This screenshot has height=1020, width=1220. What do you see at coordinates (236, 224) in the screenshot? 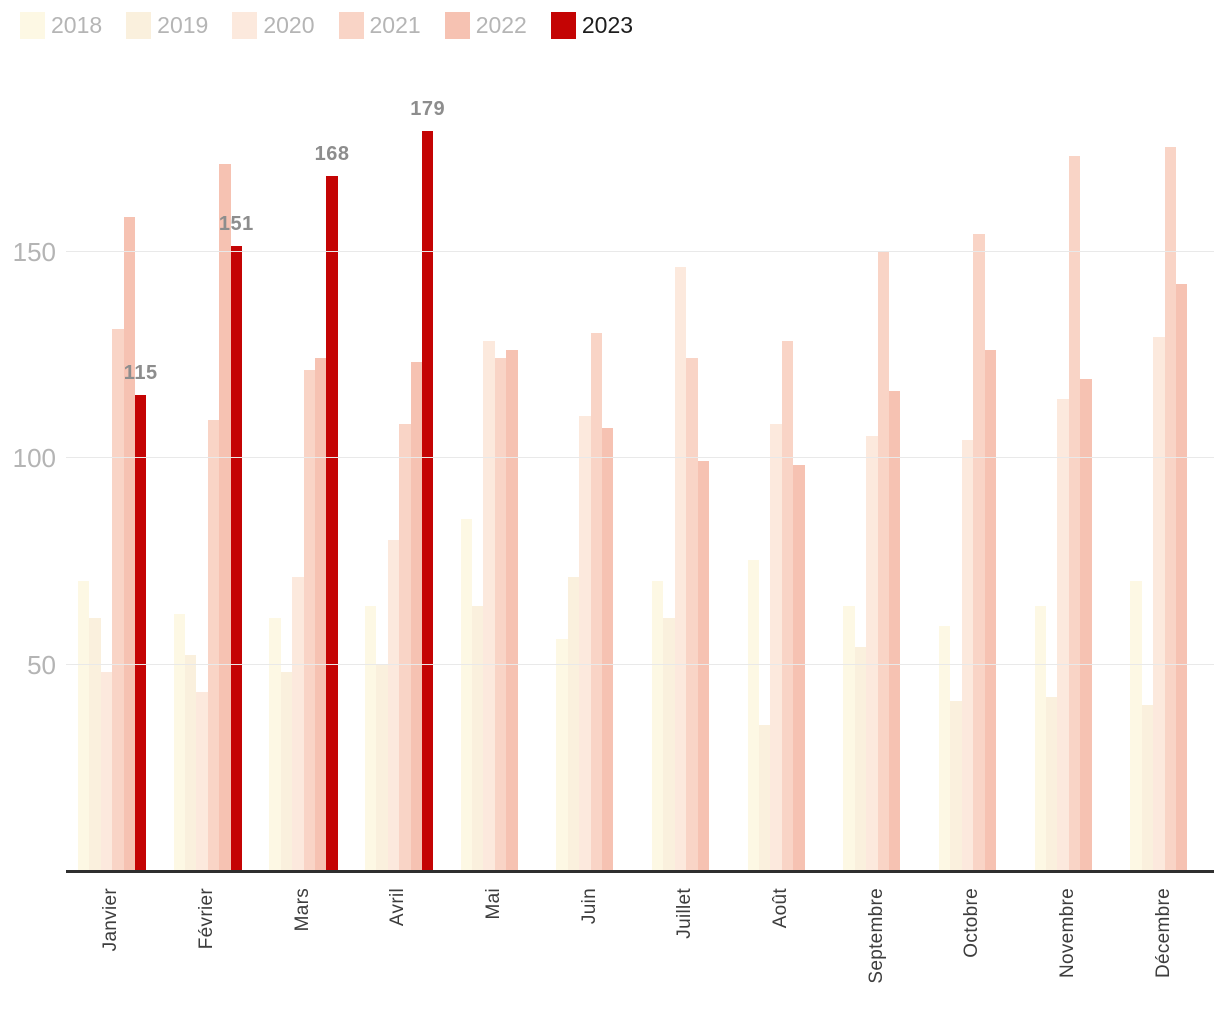
I see `bar-label-2023-fevrier: 151` at bounding box center [236, 224].